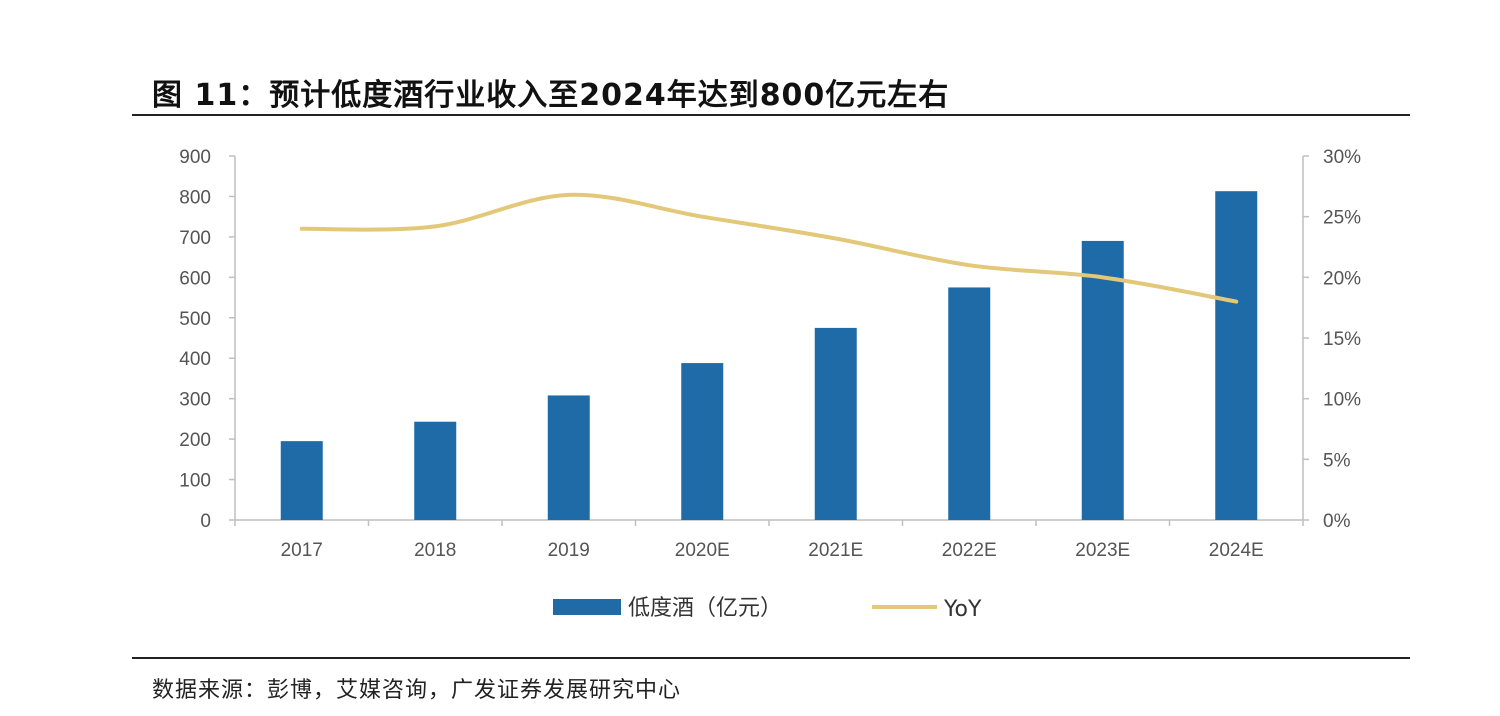 This screenshot has width=1500, height=716. I want to click on left-tick-label: 900, so click(195, 157).